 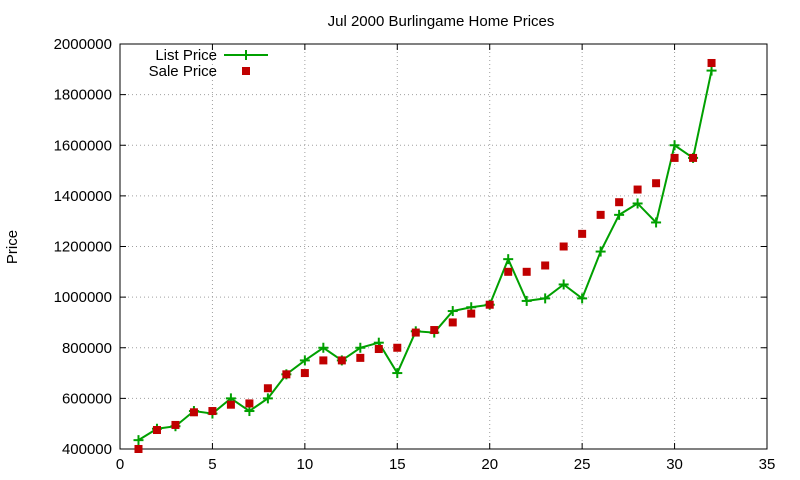 What do you see at coordinates (441, 21) in the screenshot?
I see `chart-title: Jul 2000 Burlingame Home Prices` at bounding box center [441, 21].